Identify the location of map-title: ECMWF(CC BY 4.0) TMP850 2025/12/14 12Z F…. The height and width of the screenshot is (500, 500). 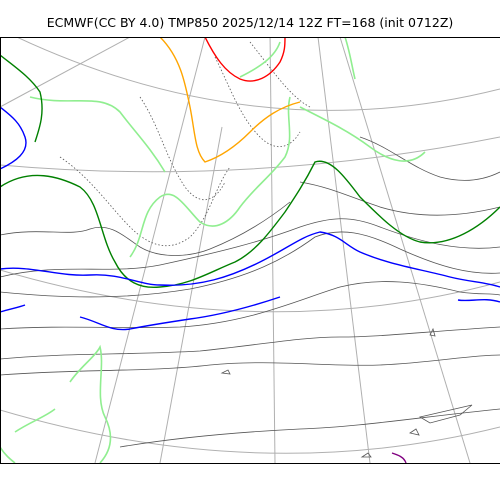
(250, 22).